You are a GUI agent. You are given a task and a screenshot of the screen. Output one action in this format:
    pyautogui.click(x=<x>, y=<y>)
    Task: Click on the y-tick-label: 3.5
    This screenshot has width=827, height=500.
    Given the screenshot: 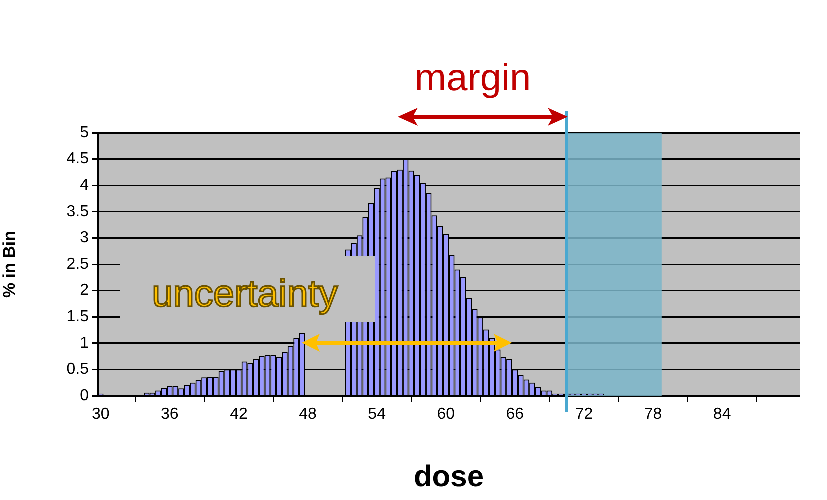 What is the action you would take?
    pyautogui.click(x=78, y=211)
    